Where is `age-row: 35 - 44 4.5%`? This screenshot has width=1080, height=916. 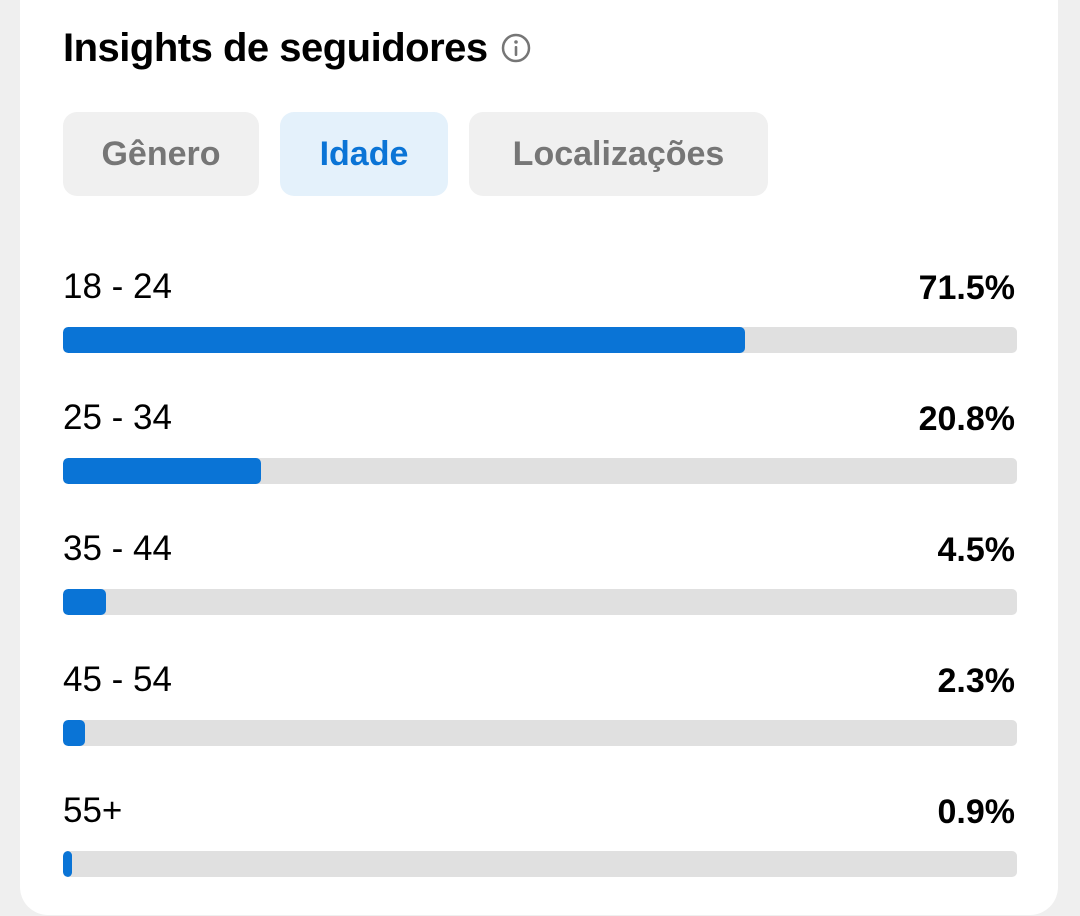
age-row: 35 - 44 4.5% is located at coordinates (540, 582).